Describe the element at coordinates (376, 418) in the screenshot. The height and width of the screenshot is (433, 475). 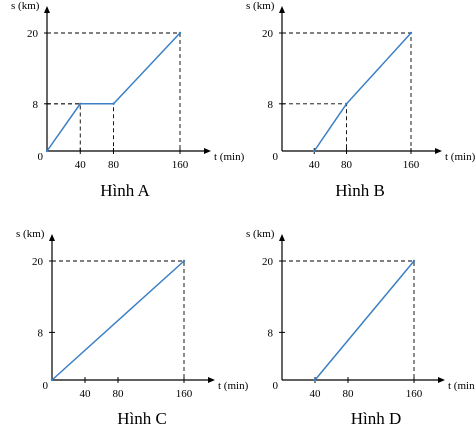
I see `panel-caption: Hình D` at that location.